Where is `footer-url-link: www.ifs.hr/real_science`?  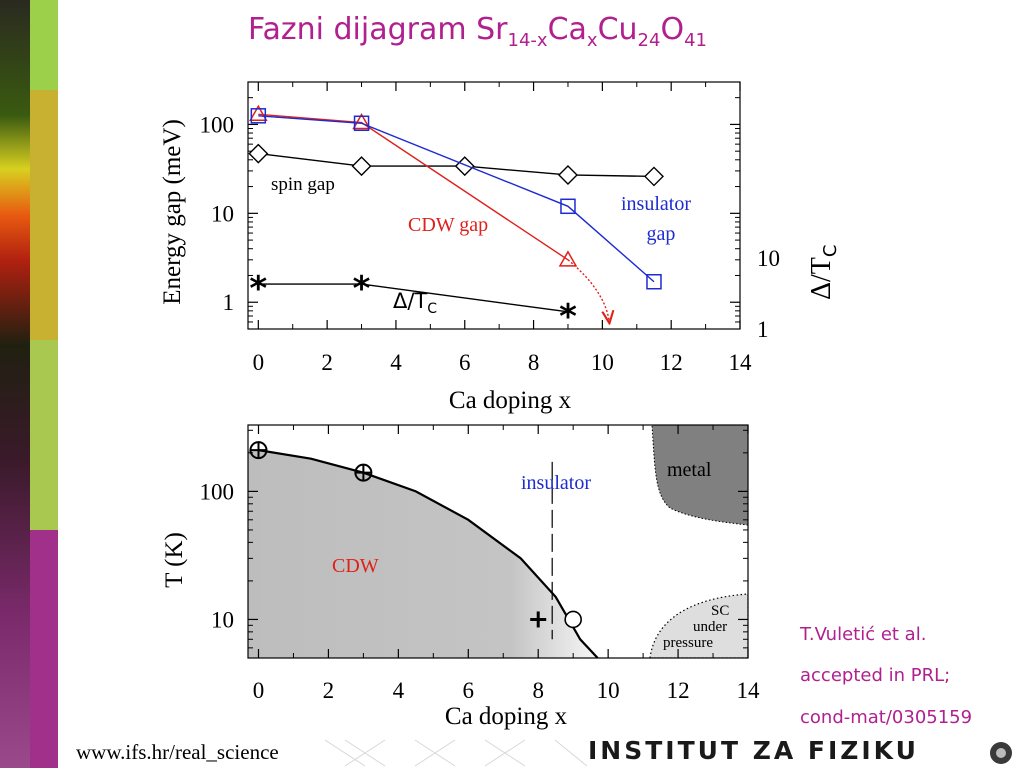 footer-url-link: www.ifs.hr/real_science is located at coordinates (177, 752).